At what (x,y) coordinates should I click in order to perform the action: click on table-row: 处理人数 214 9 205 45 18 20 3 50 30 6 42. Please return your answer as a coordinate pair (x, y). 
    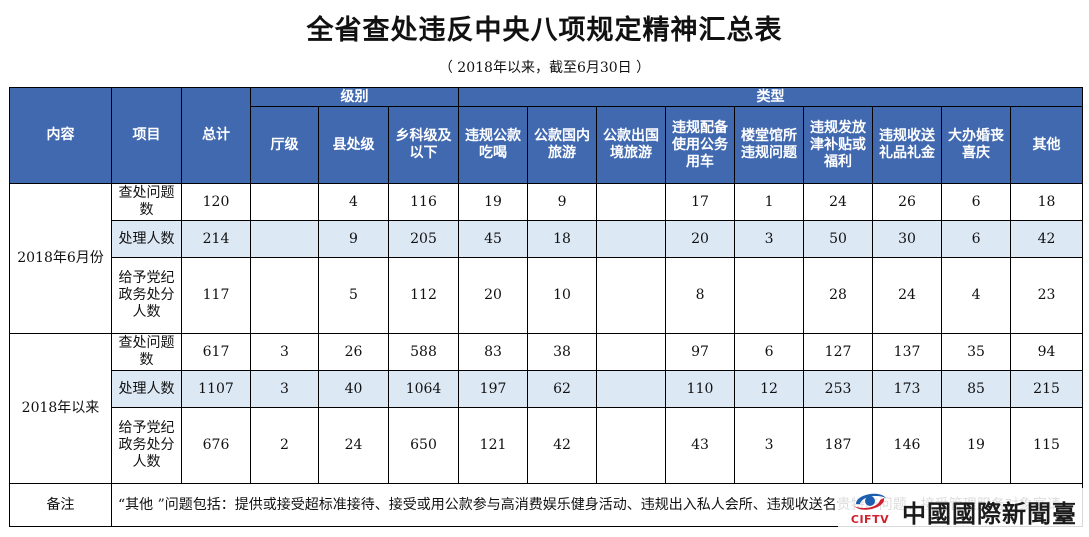
    Looking at the image, I should click on (547, 239).